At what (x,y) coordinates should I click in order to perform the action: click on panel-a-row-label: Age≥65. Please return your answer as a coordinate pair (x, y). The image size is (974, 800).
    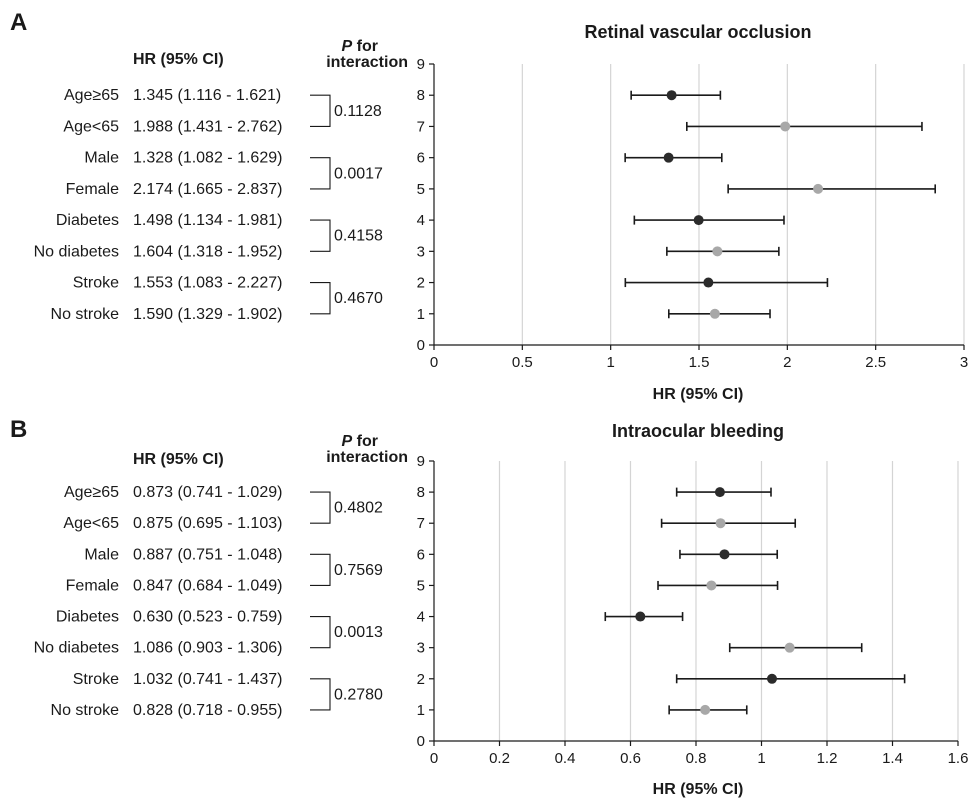
    Looking at the image, I should click on (91, 95).